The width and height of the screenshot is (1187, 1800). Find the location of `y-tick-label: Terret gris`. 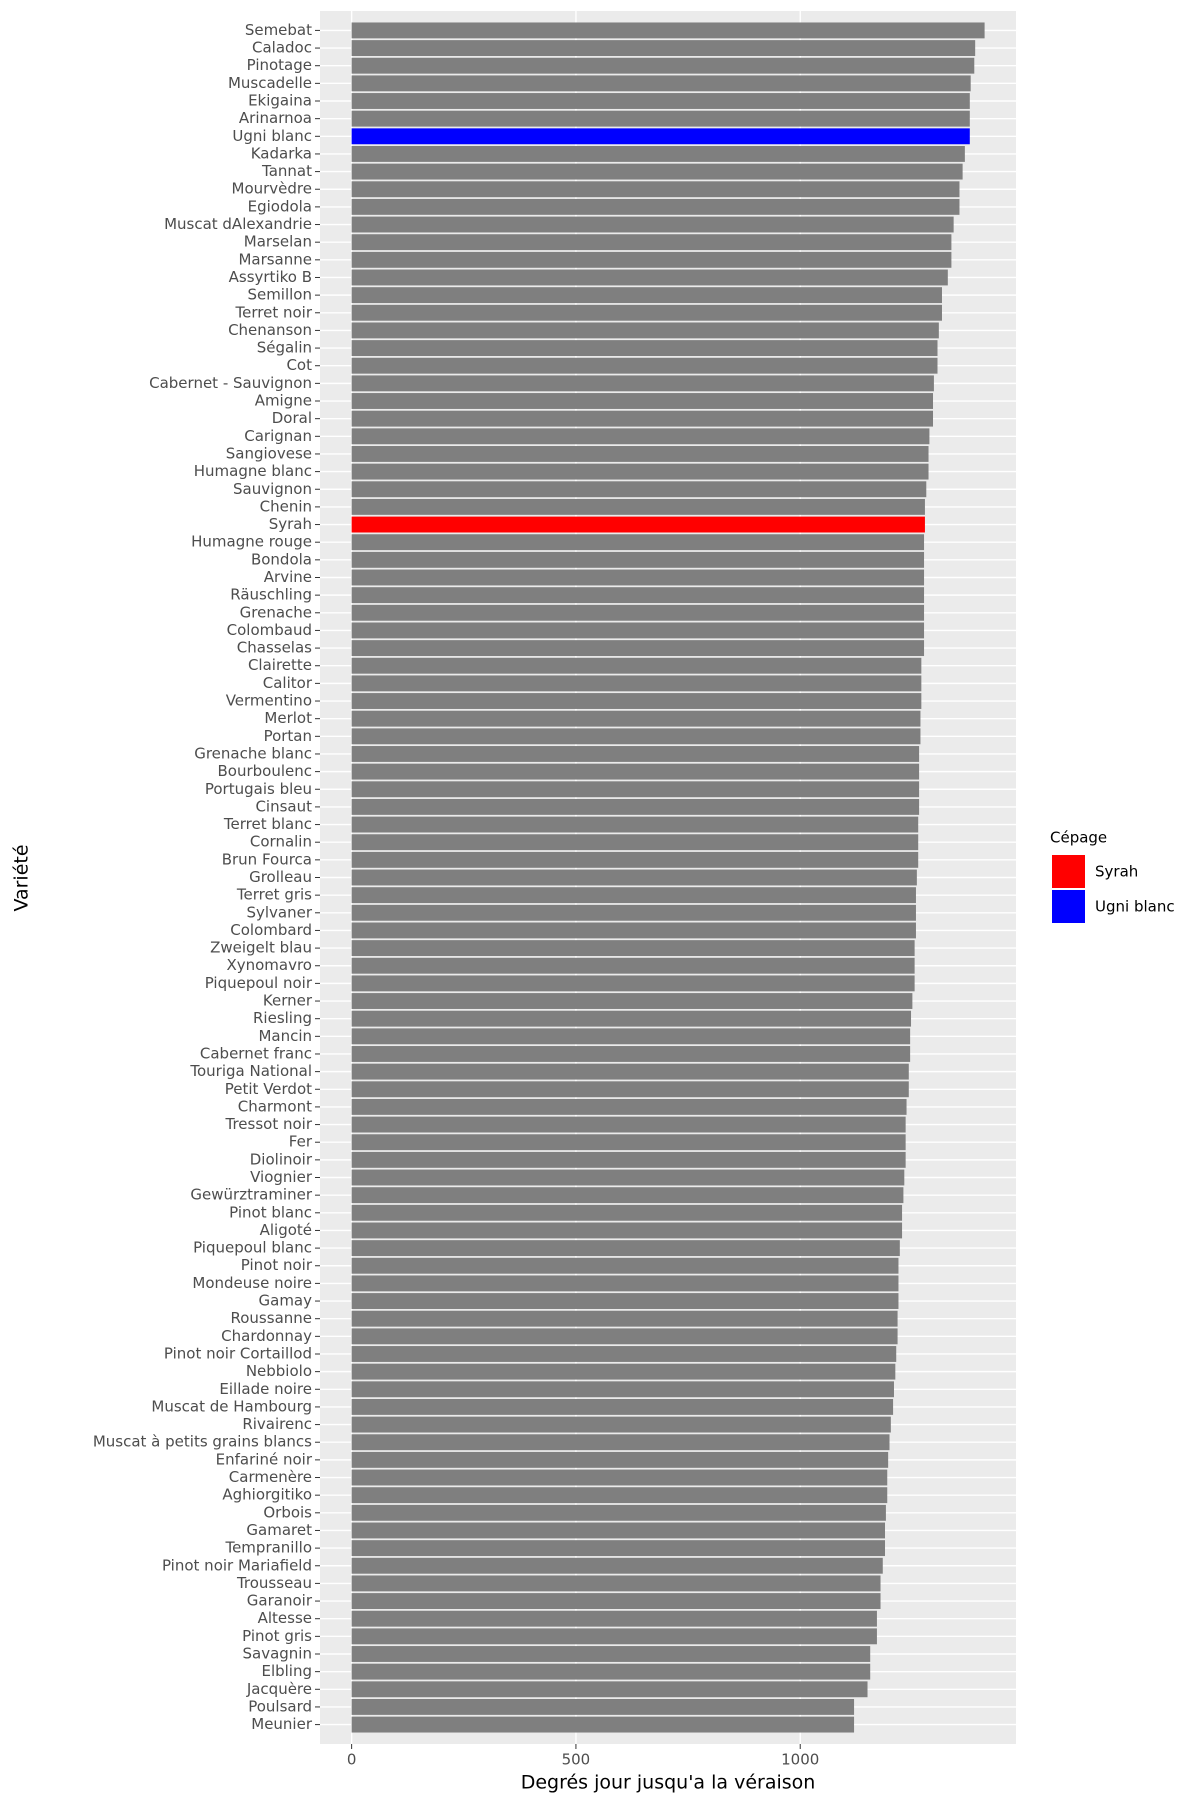

y-tick-label: Terret gris is located at coordinates (274, 895).